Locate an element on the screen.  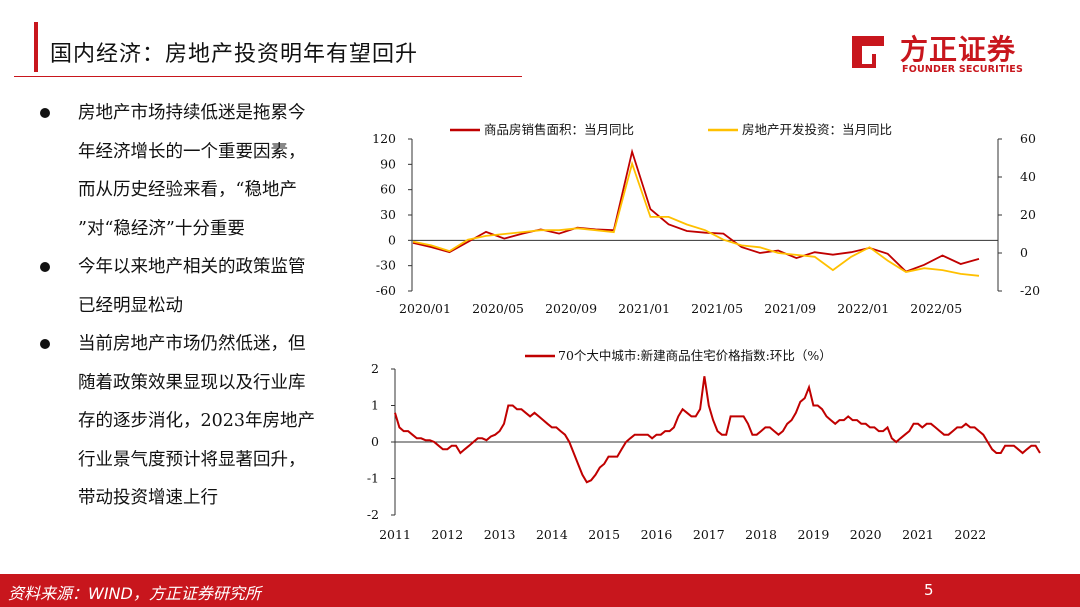
legend-label: 房地产开发投资：当月同比 is located at coordinates (817, 129).